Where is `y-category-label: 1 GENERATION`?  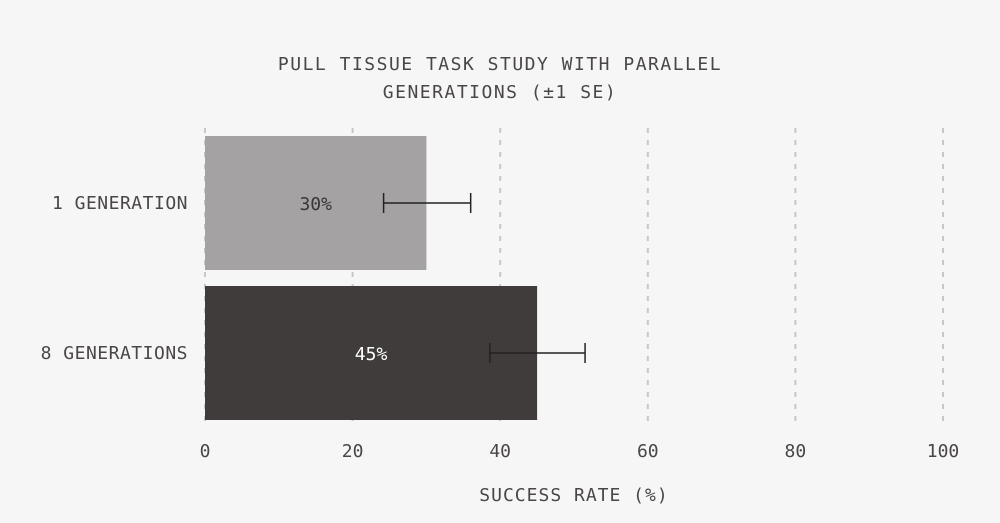 y-category-label: 1 GENERATION is located at coordinates (120, 203).